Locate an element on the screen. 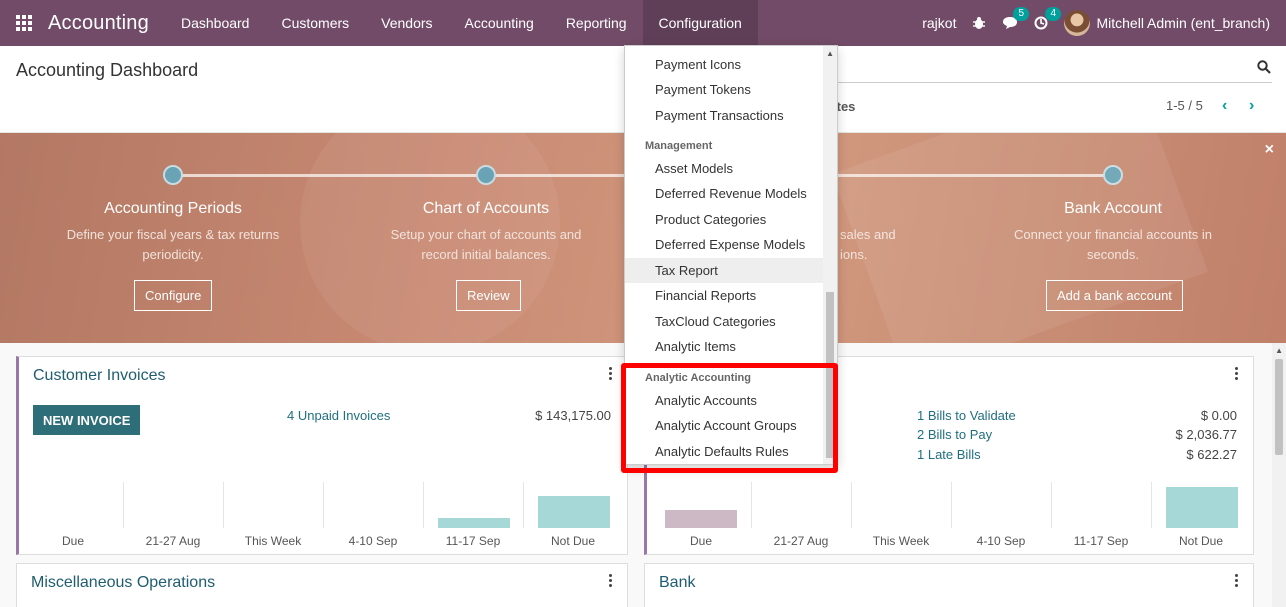 Image resolution: width=1286 pixels, height=607 pixels. review-button: Review is located at coordinates (488, 295).